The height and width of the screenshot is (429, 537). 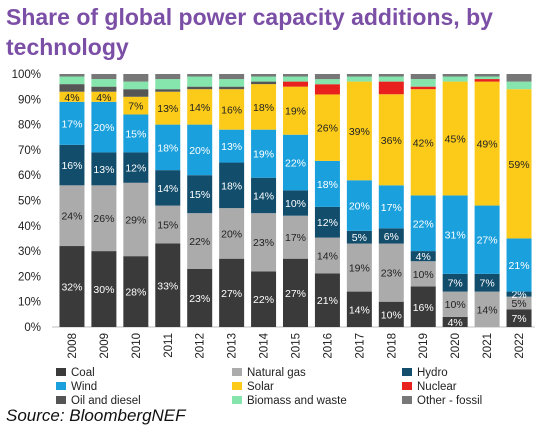 I want to click on legend-label: Solar, so click(x=260, y=387).